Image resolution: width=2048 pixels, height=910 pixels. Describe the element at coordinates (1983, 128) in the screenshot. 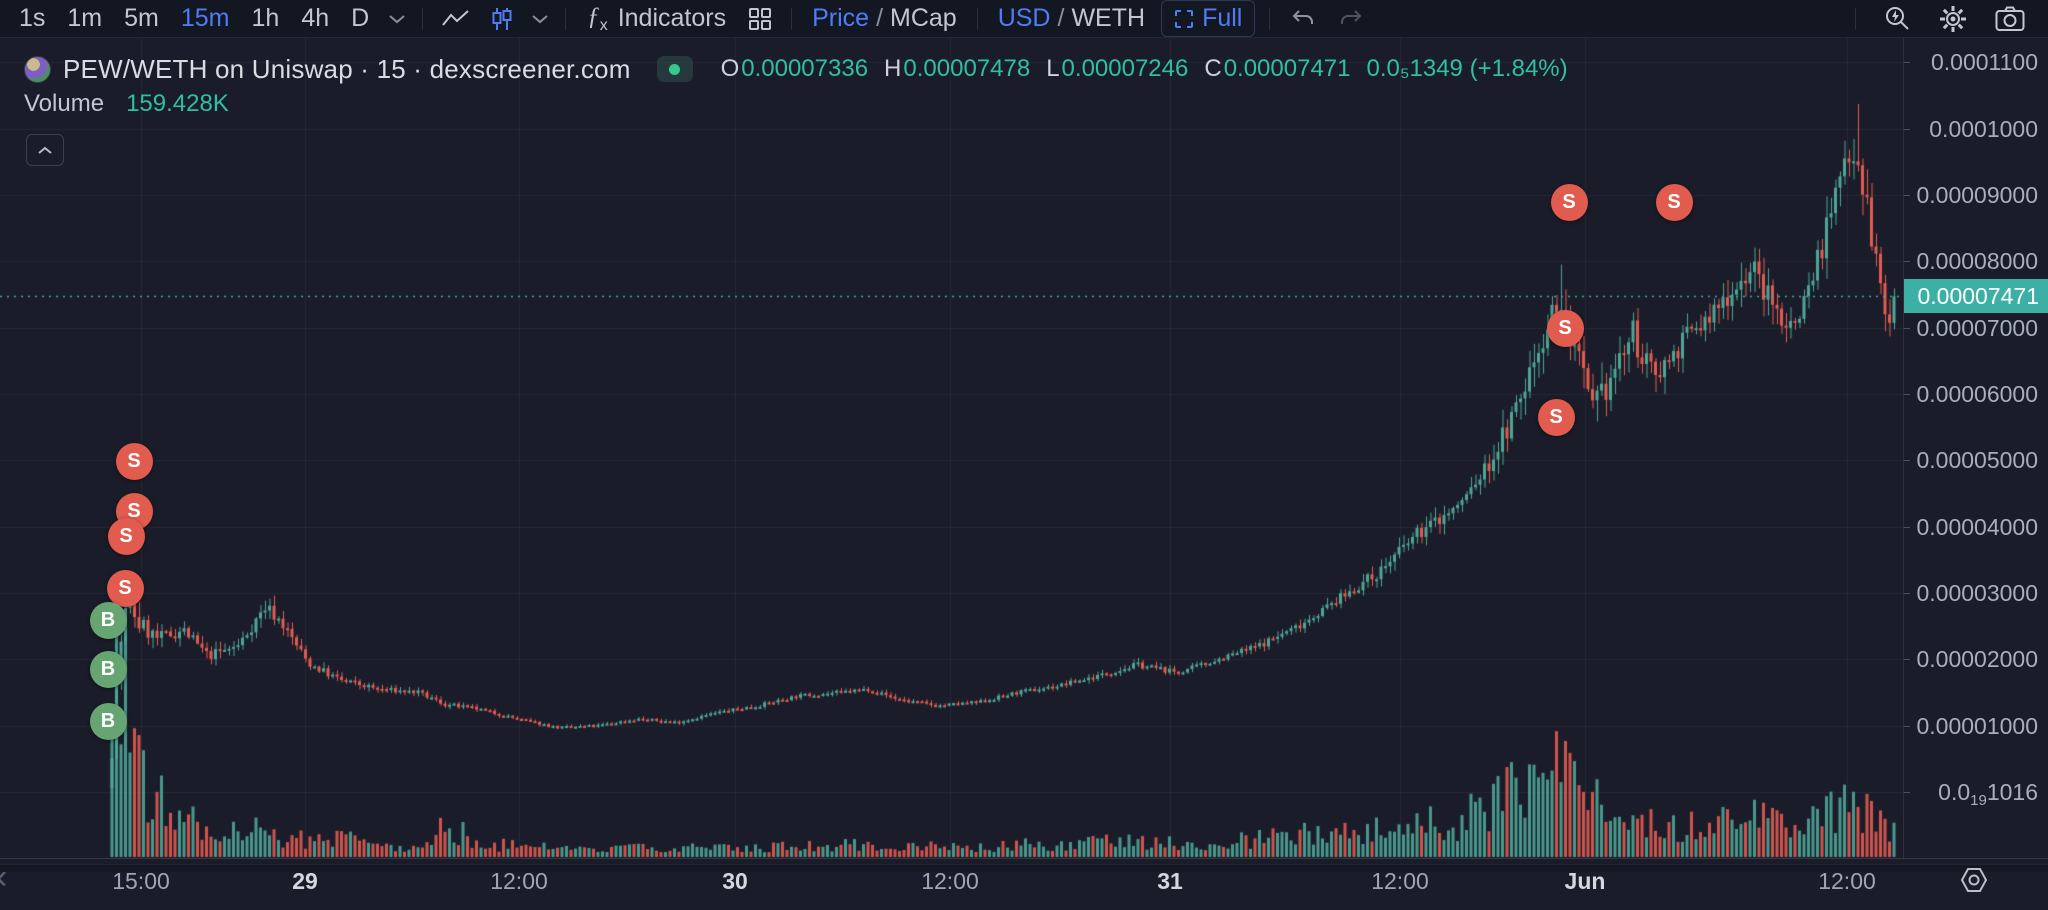

I see `price-tick-label: 0.0001000` at that location.